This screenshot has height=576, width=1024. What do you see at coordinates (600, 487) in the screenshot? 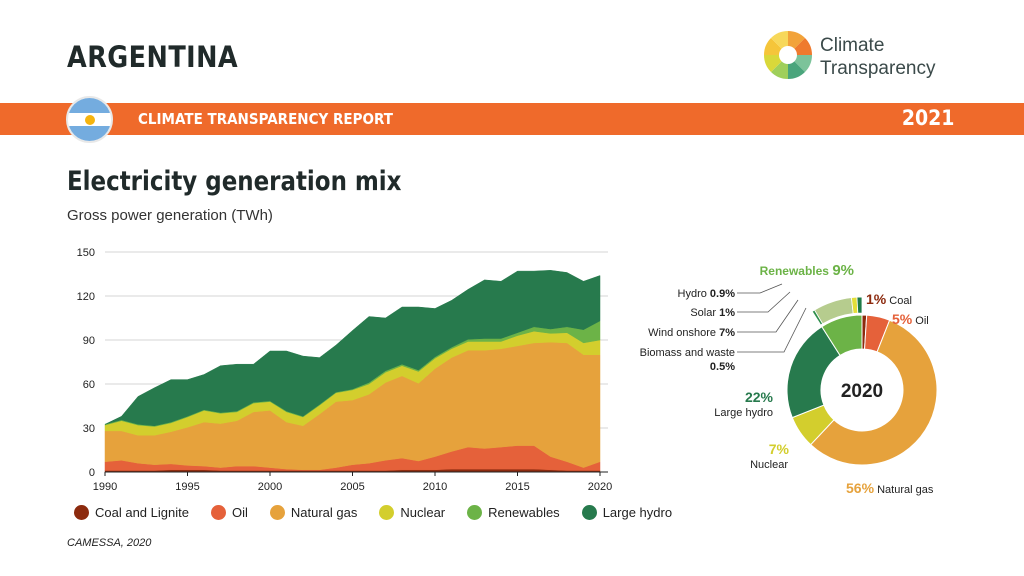
I see `x-tick-label: 2020` at bounding box center [600, 487].